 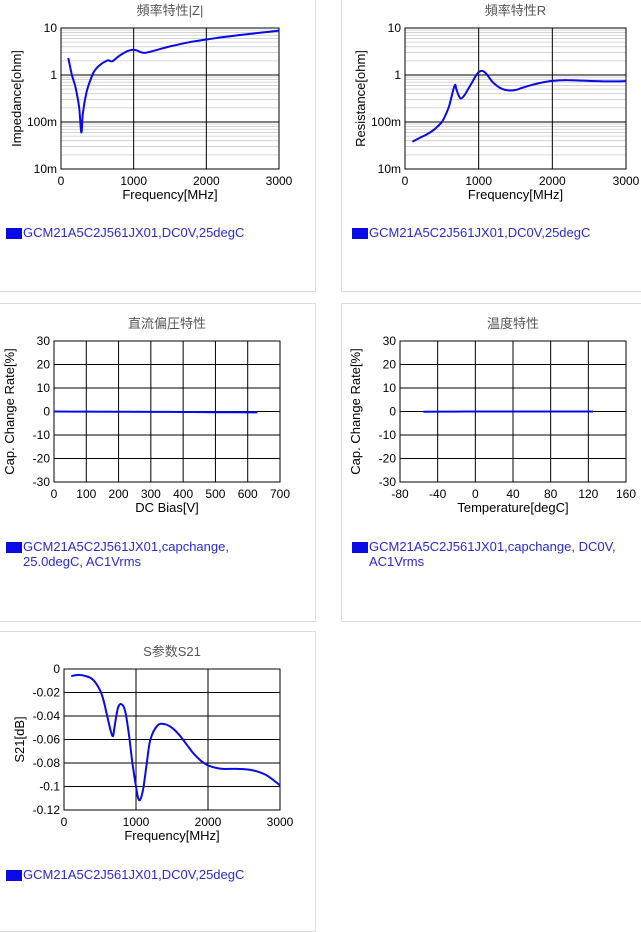 I want to click on x-tick-label: 100, so click(x=86, y=494).